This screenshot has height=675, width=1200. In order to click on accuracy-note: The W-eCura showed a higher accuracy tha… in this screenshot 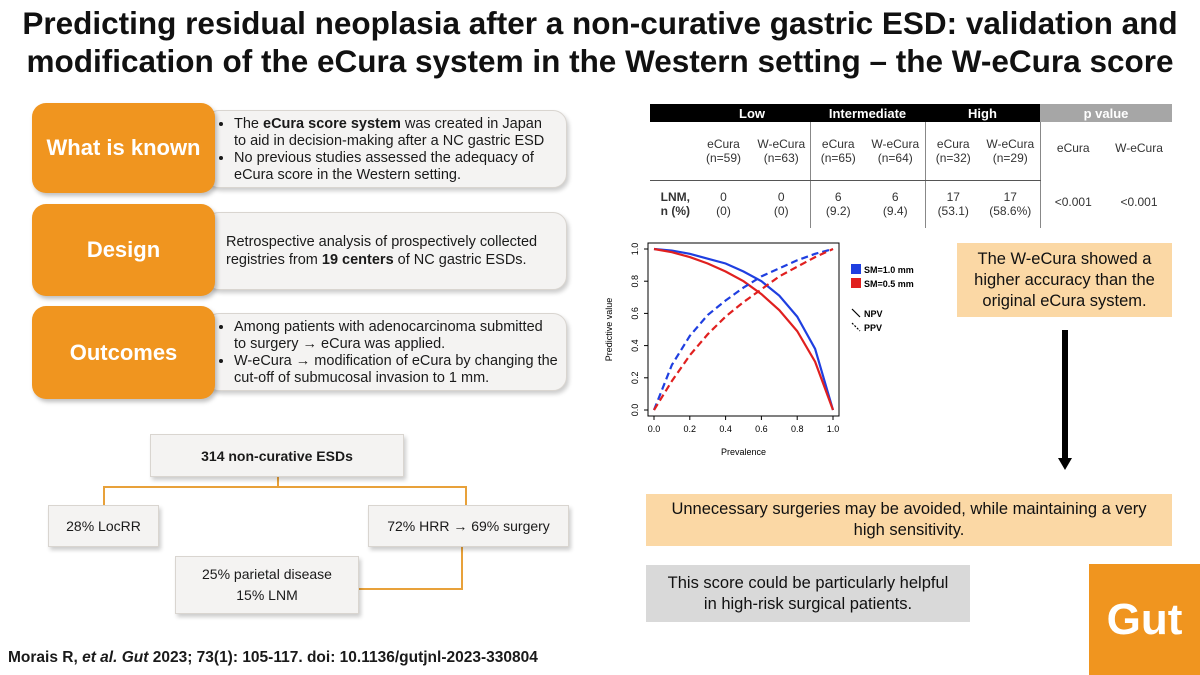, I will do `click(1064, 280)`.